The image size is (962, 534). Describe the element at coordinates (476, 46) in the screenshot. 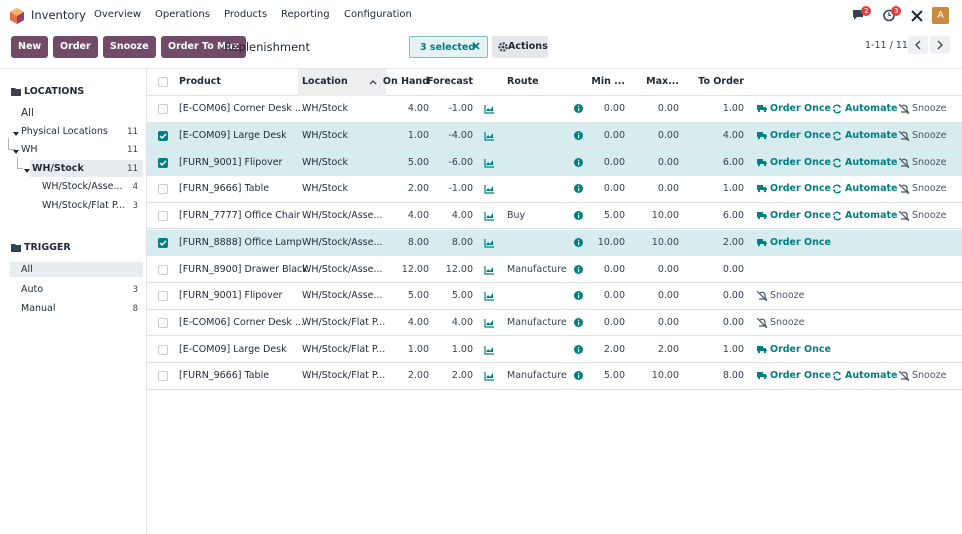

I see `unselect-icon` at that location.